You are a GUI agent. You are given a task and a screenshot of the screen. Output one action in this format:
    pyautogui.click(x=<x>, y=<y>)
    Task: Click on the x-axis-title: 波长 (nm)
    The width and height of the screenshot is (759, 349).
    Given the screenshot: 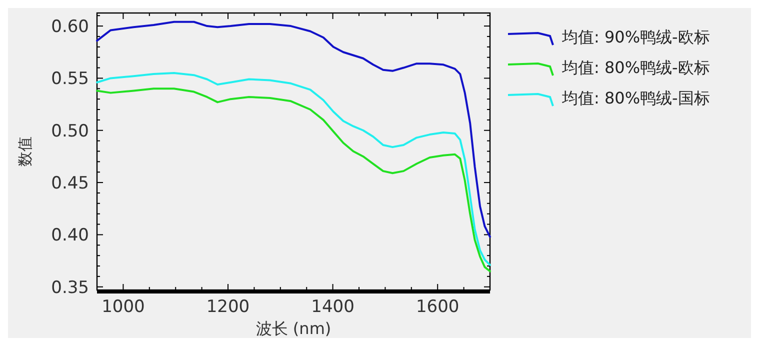 What is the action you would take?
    pyautogui.click(x=294, y=328)
    